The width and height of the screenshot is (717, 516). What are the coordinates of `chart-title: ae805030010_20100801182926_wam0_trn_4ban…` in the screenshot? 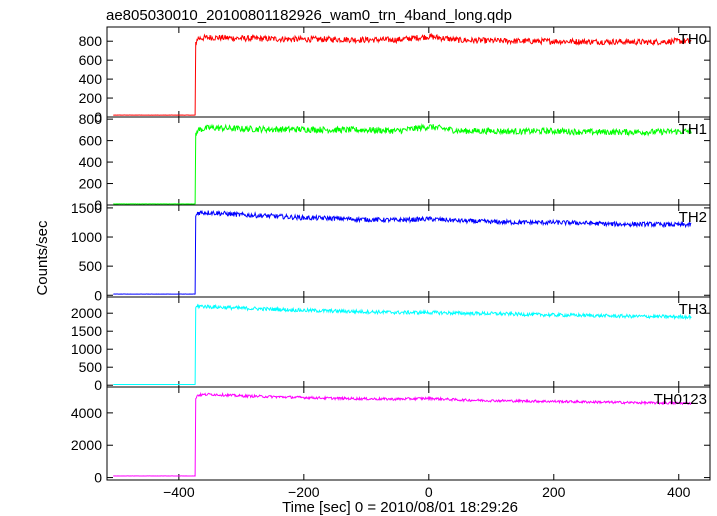 It's located at (309, 15).